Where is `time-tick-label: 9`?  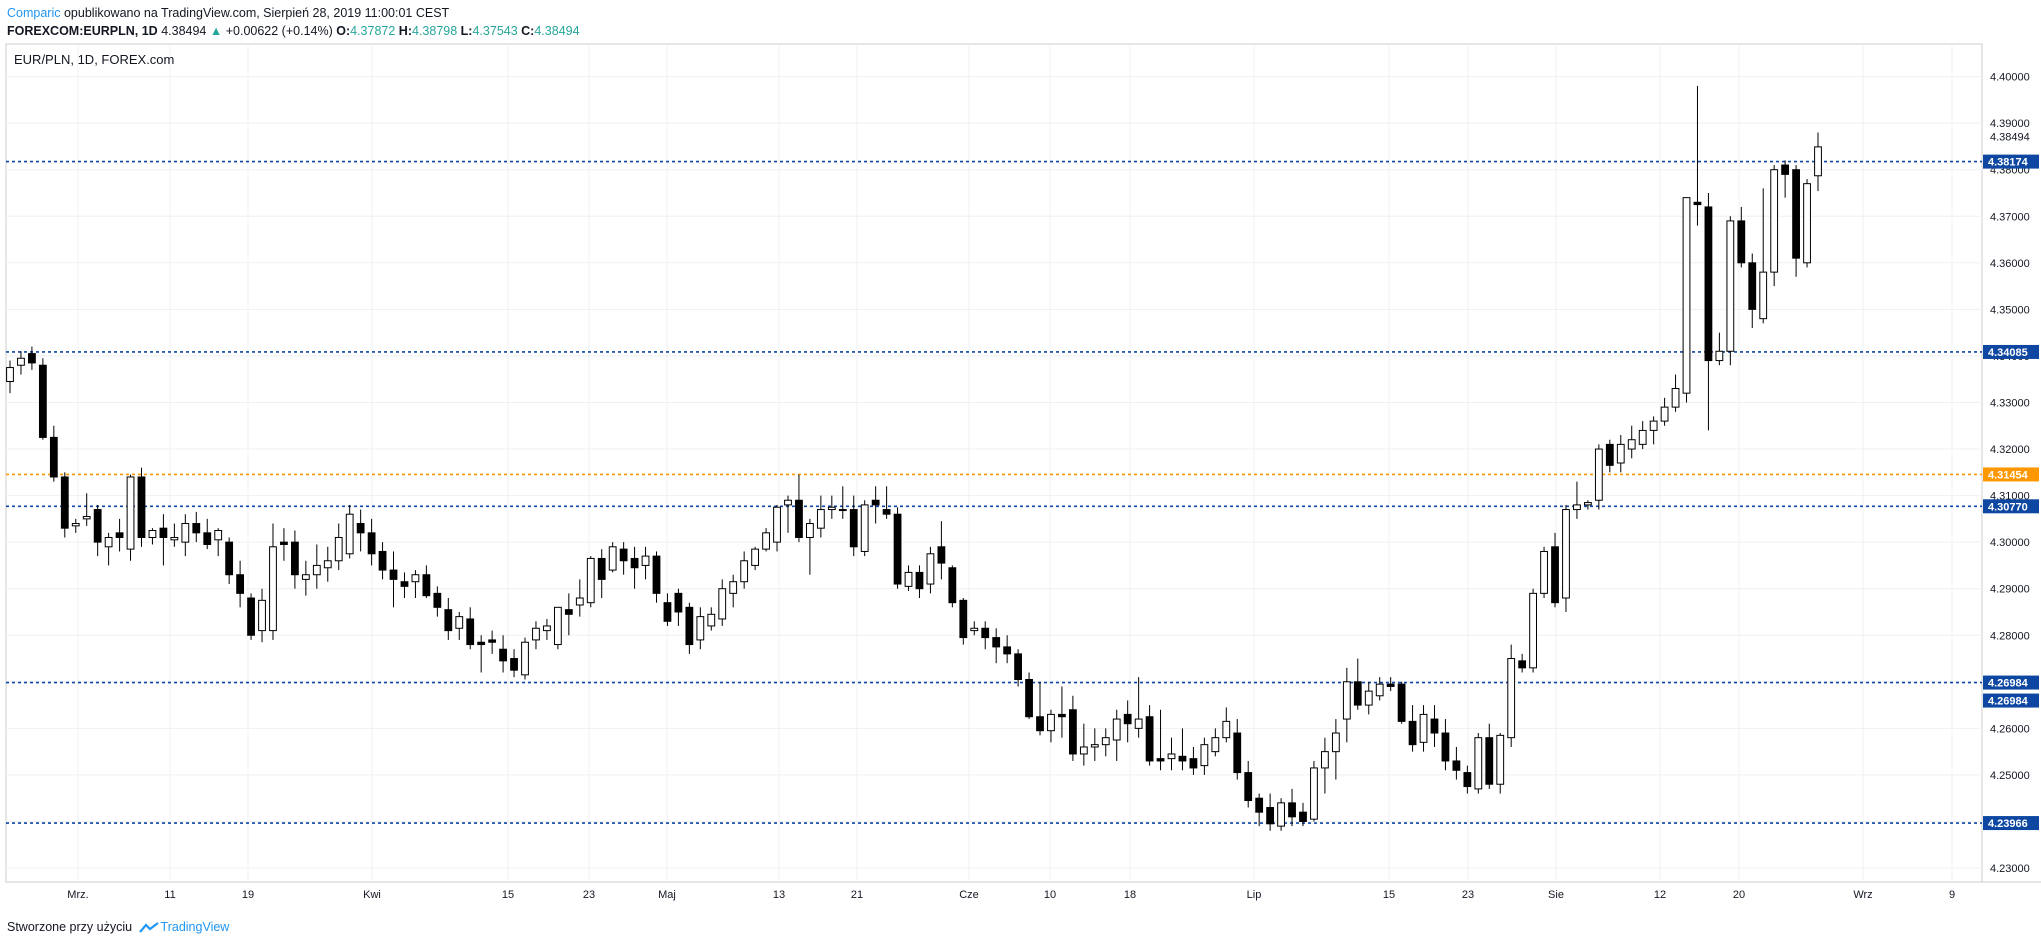 time-tick-label: 9 is located at coordinates (1952, 895).